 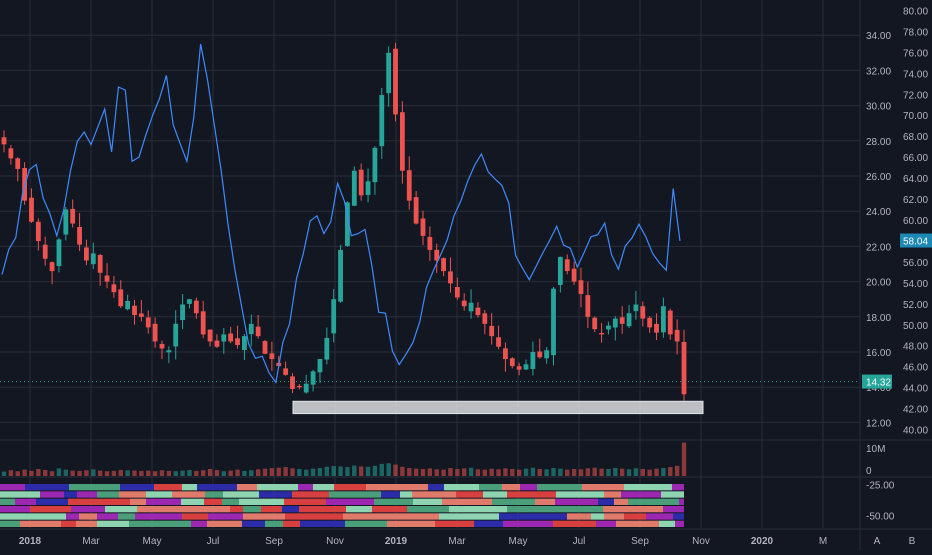 What do you see at coordinates (915, 95) in the screenshot?
I see `overlay-tick-label: 72.00` at bounding box center [915, 95].